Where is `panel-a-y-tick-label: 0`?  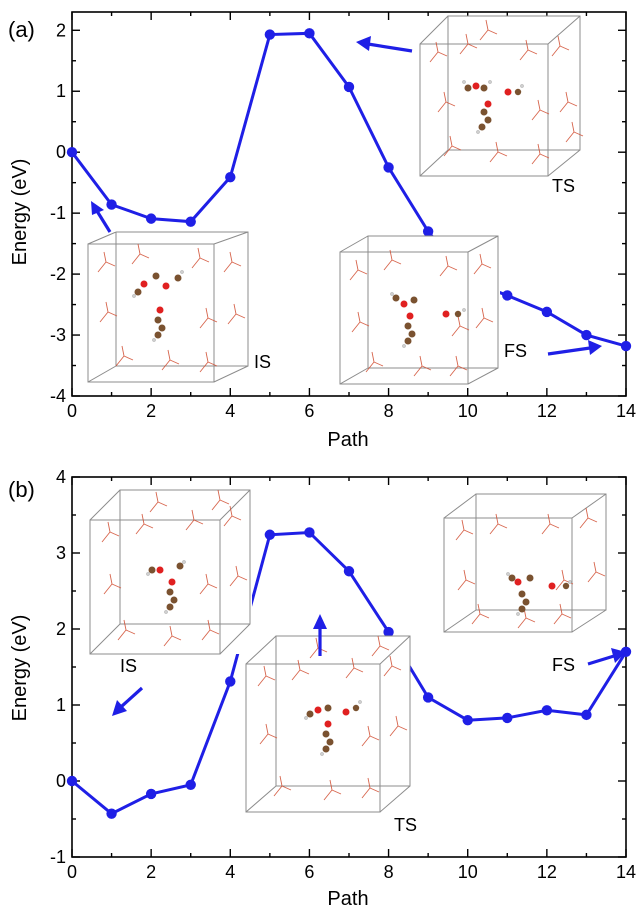 panel-a-y-tick-label: 0 is located at coordinates (61, 152).